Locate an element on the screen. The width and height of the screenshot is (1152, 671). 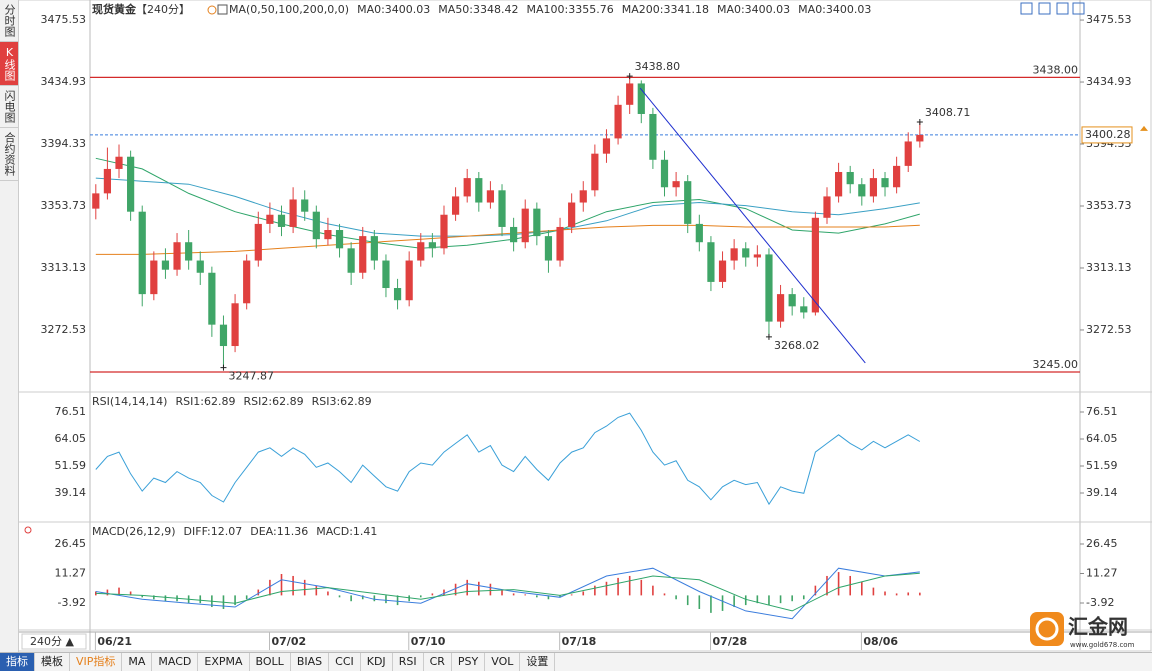
y-tick-label-right: 26.45 is located at coordinates (1102, 543).